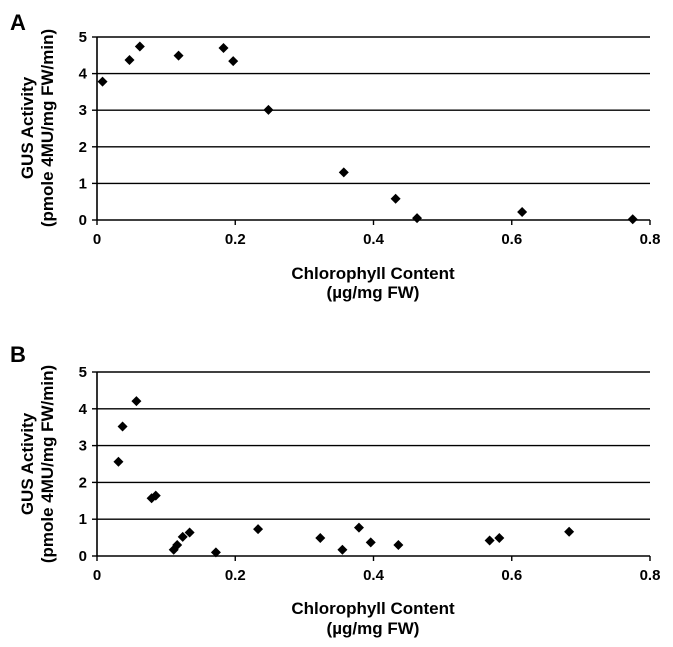  I want to click on panel-letter: A, so click(18, 22).